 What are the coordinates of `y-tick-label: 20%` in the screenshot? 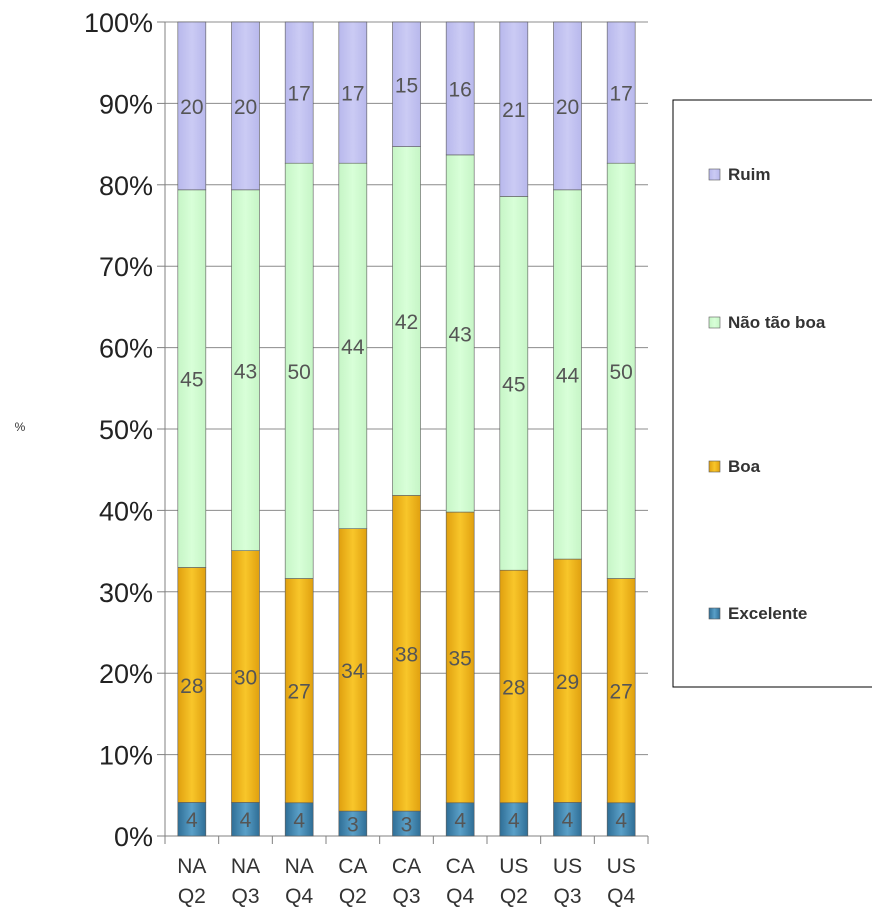 It's located at (126, 674).